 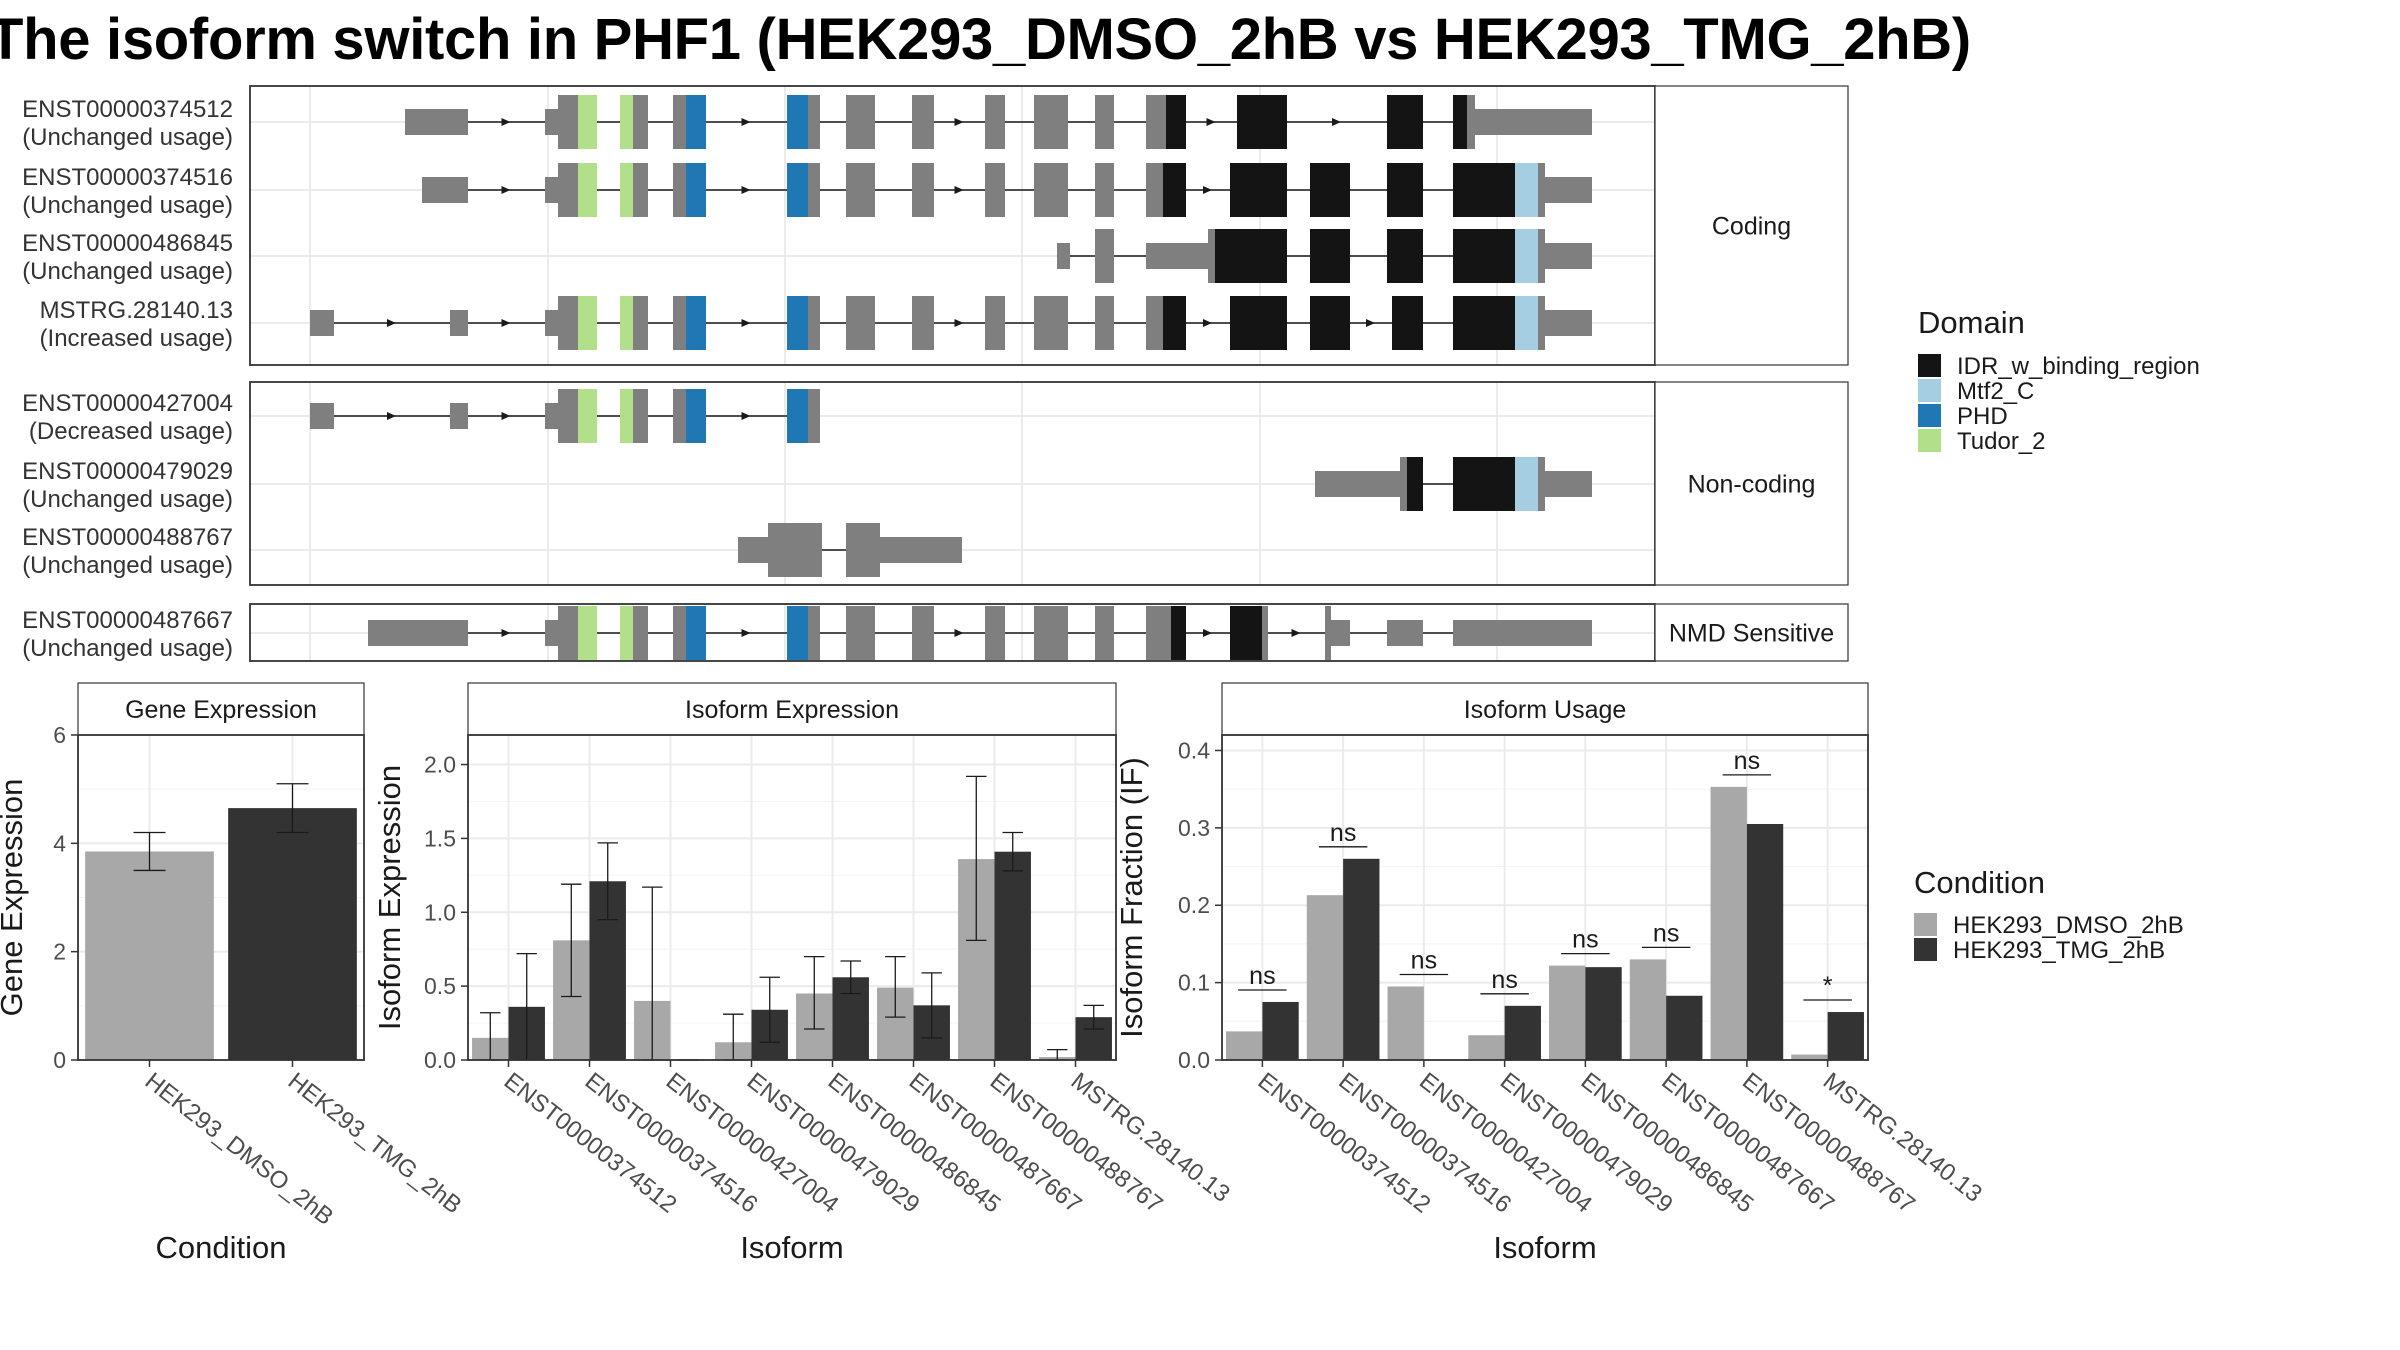 I want to click on y-tick-label: 4, so click(x=59, y=843).